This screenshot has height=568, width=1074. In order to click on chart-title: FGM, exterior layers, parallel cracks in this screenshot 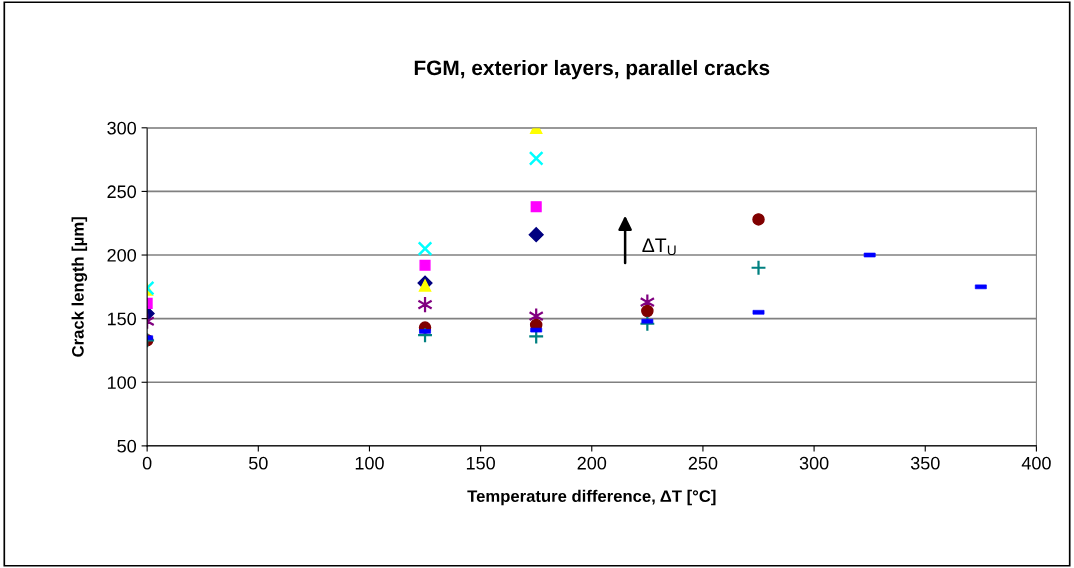, I will do `click(592, 69)`.